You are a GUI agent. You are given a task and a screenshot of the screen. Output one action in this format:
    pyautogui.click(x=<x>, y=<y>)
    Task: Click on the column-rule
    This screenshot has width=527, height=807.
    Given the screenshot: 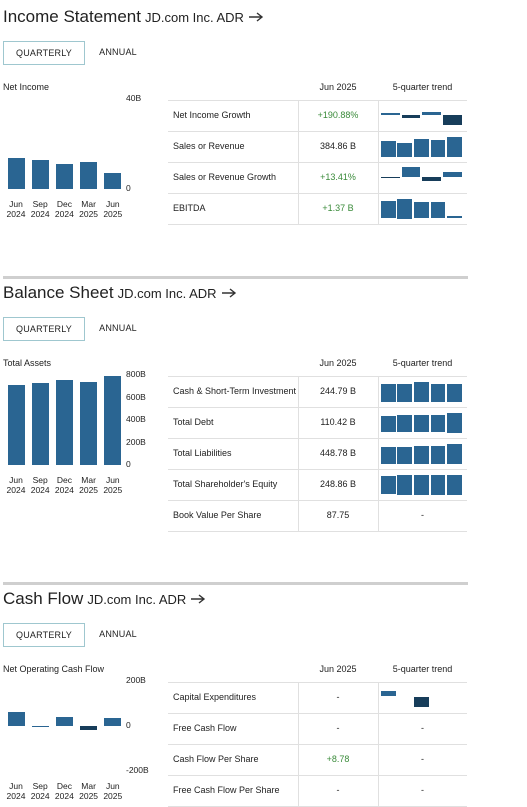 What is the action you would take?
    pyautogui.click(x=378, y=453)
    